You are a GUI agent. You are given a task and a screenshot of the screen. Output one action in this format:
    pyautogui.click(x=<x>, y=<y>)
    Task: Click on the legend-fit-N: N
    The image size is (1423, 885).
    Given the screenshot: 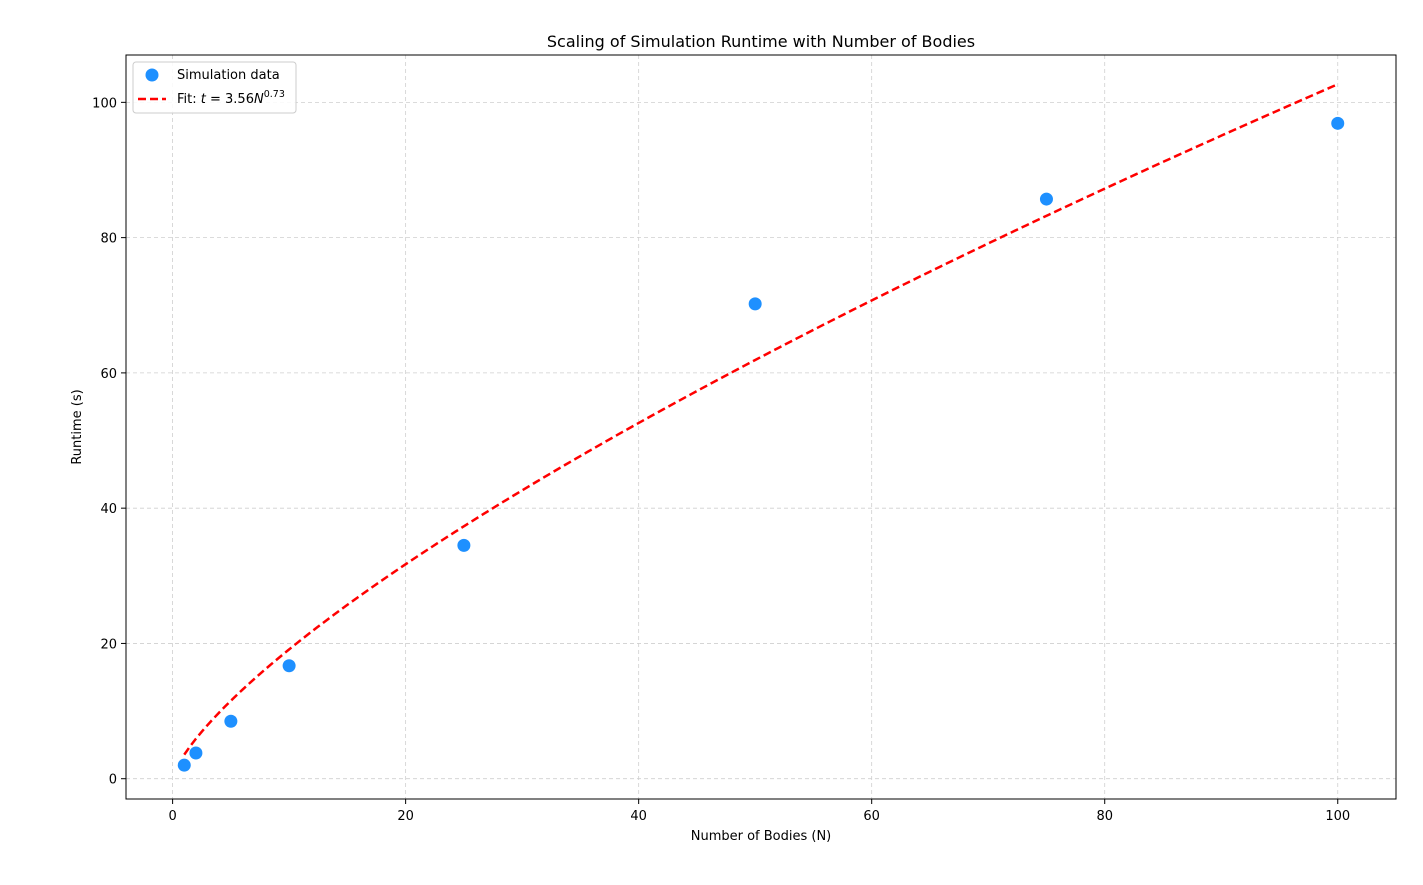 What is the action you would take?
    pyautogui.click(x=259, y=99)
    